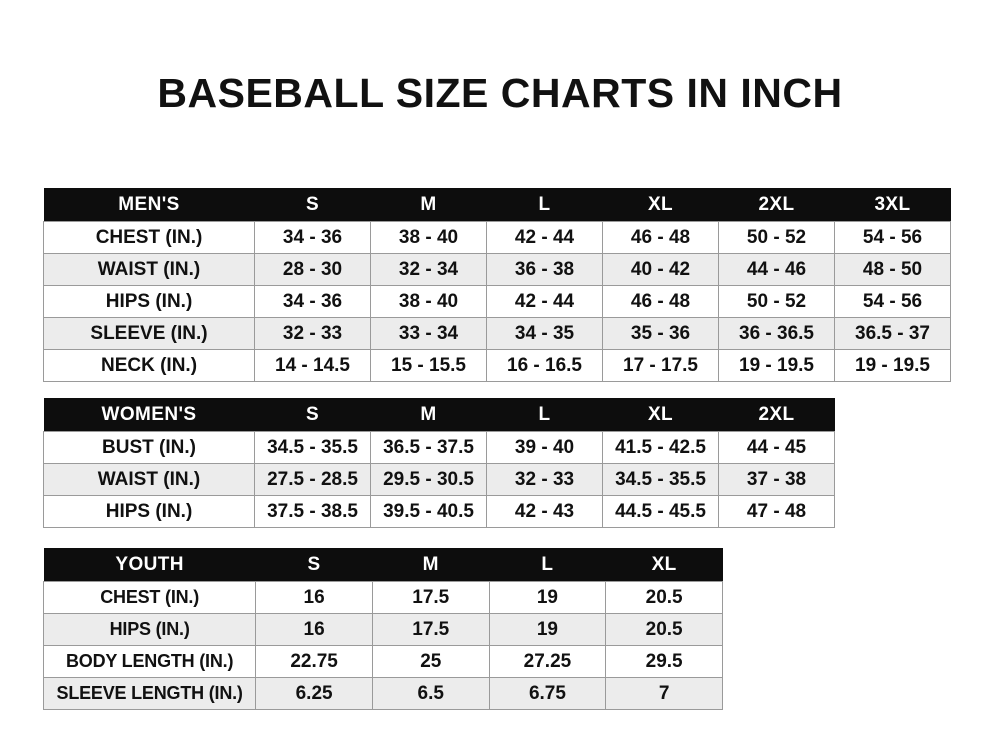  What do you see at coordinates (428, 447) in the screenshot?
I see `measurement-cell: 36.5 - 37.5` at bounding box center [428, 447].